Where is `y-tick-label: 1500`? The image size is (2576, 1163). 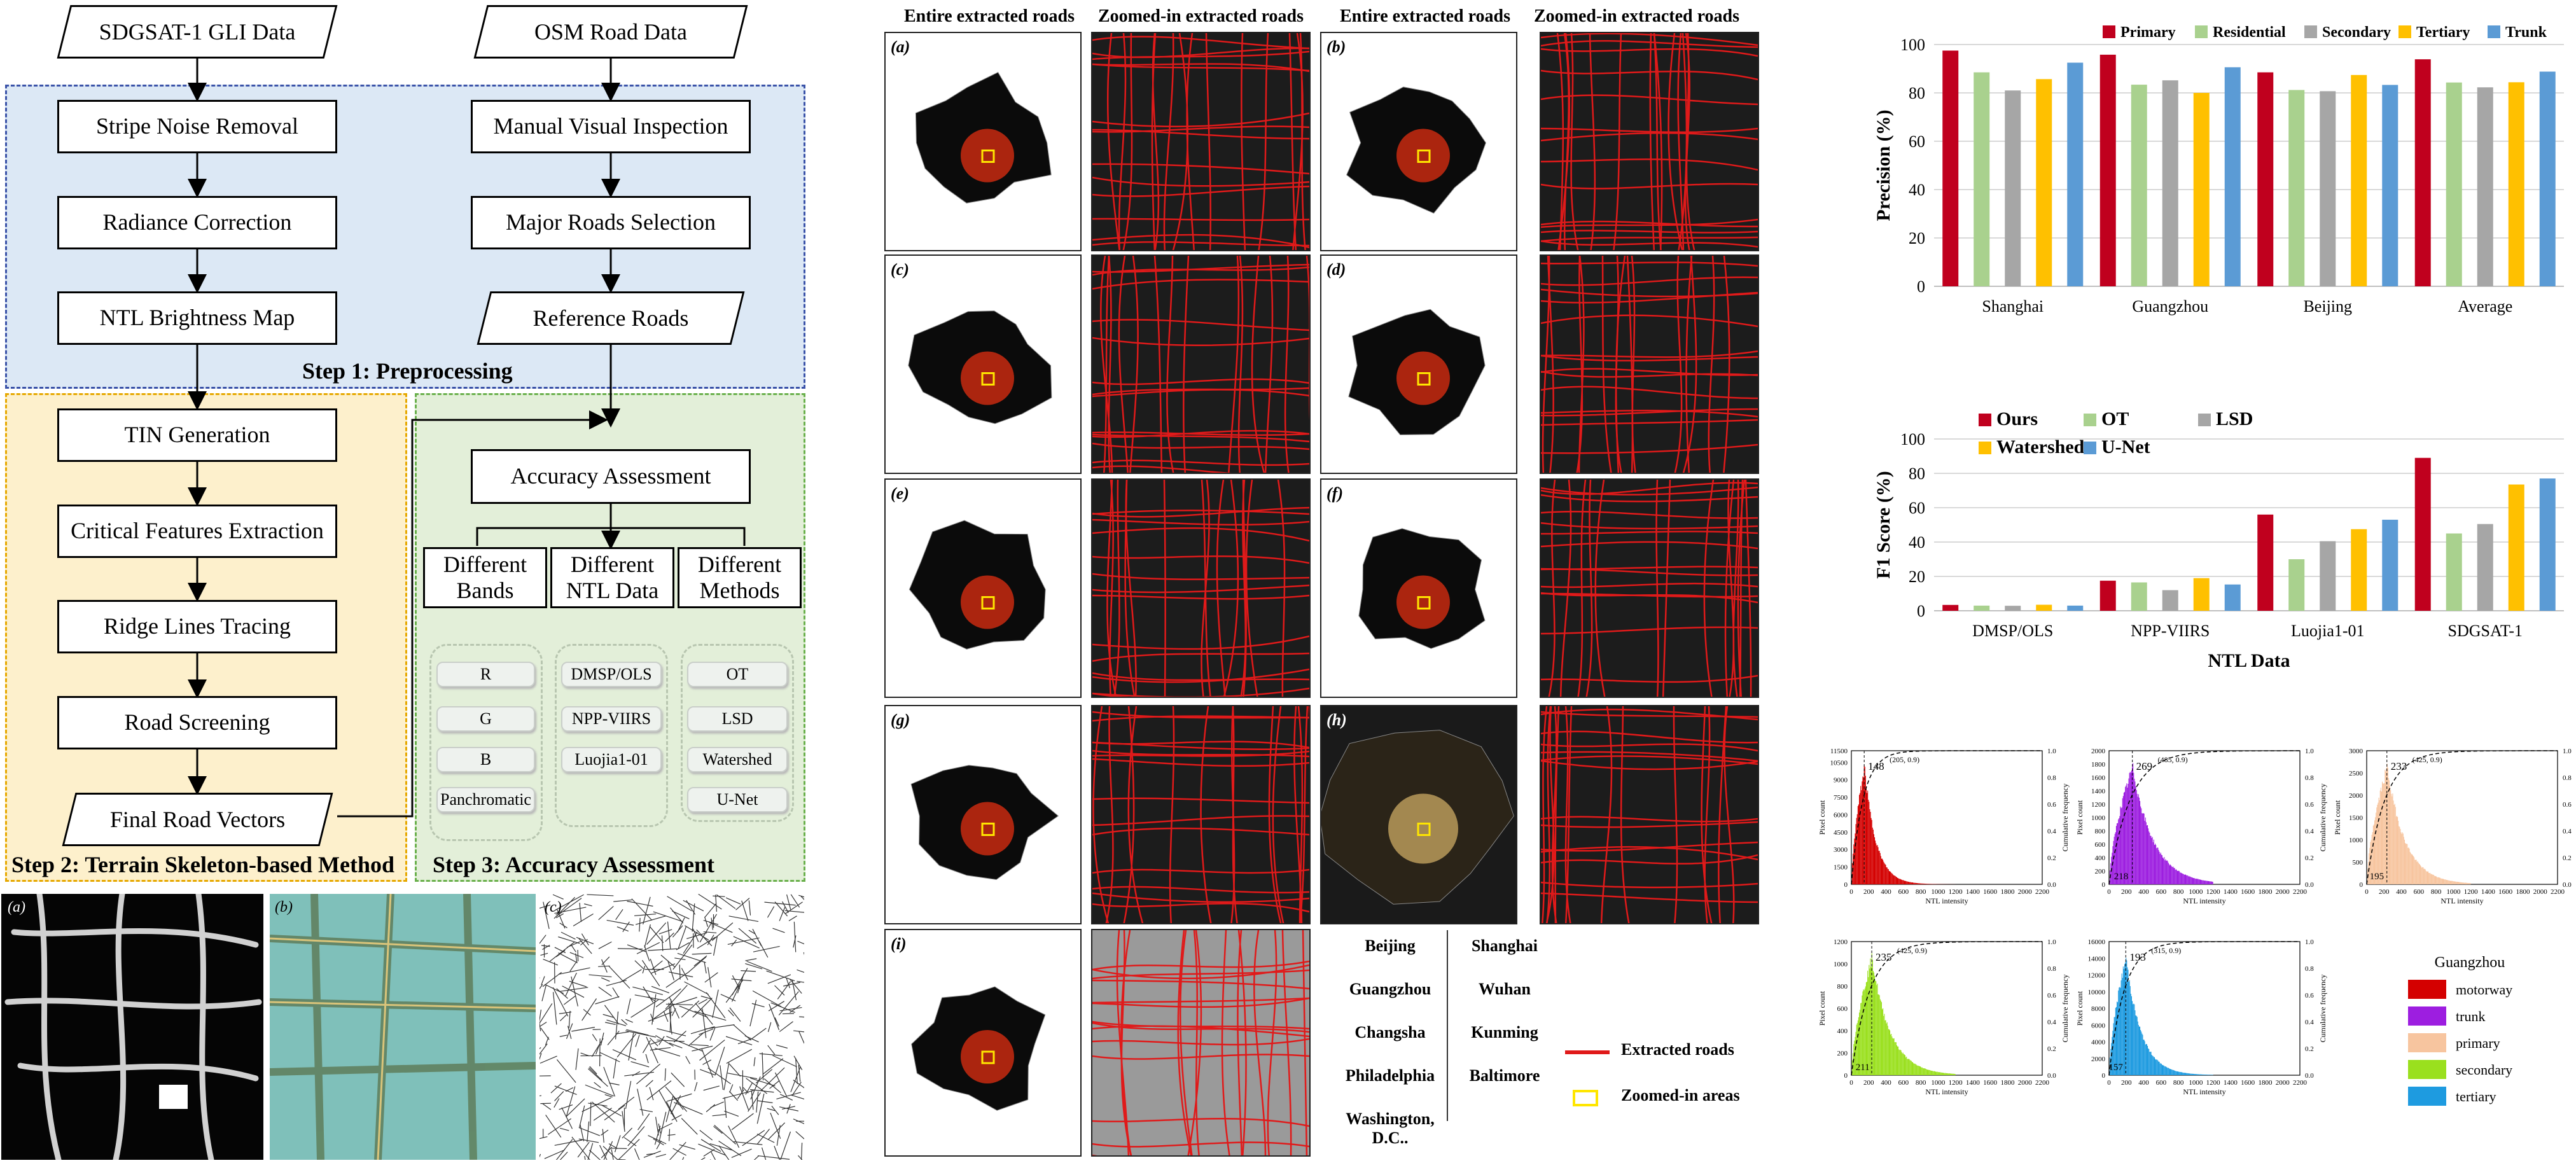
y-tick-label: 1500 is located at coordinates (1841, 868).